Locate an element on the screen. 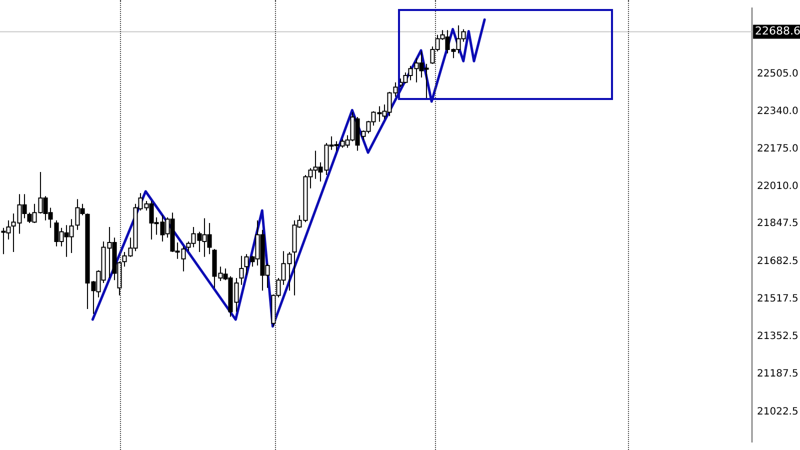 The image size is (800, 450). y-tick-label: 22505.0 is located at coordinates (777, 74).